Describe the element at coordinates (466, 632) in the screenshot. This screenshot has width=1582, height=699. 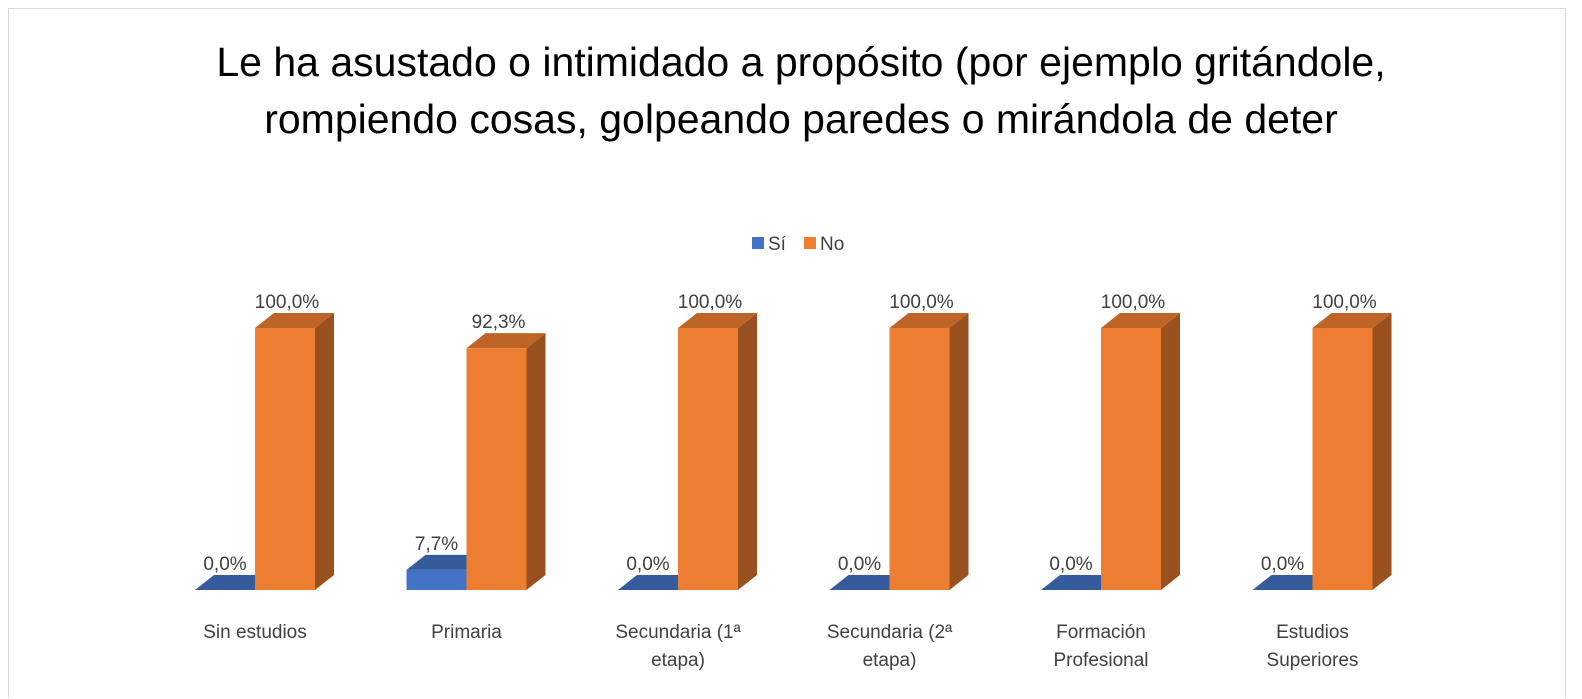
I see `x-tick-label: Primaria` at that location.